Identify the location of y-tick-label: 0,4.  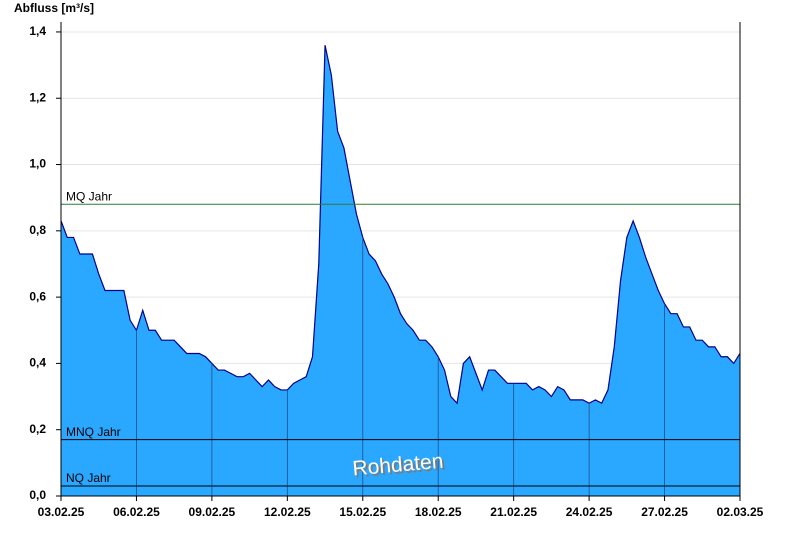
(37, 363).